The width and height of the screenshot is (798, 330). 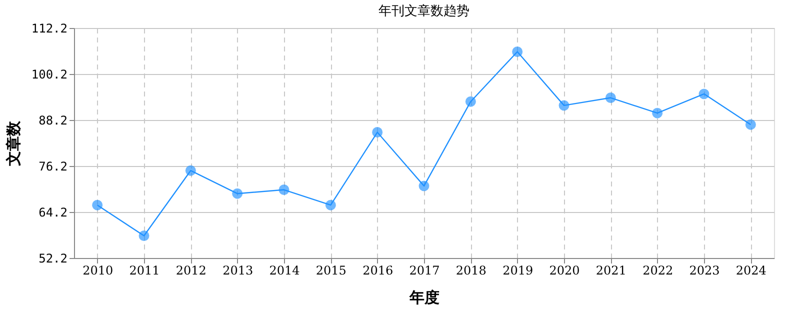 I want to click on x-tick-label: 2023, so click(x=704, y=271).